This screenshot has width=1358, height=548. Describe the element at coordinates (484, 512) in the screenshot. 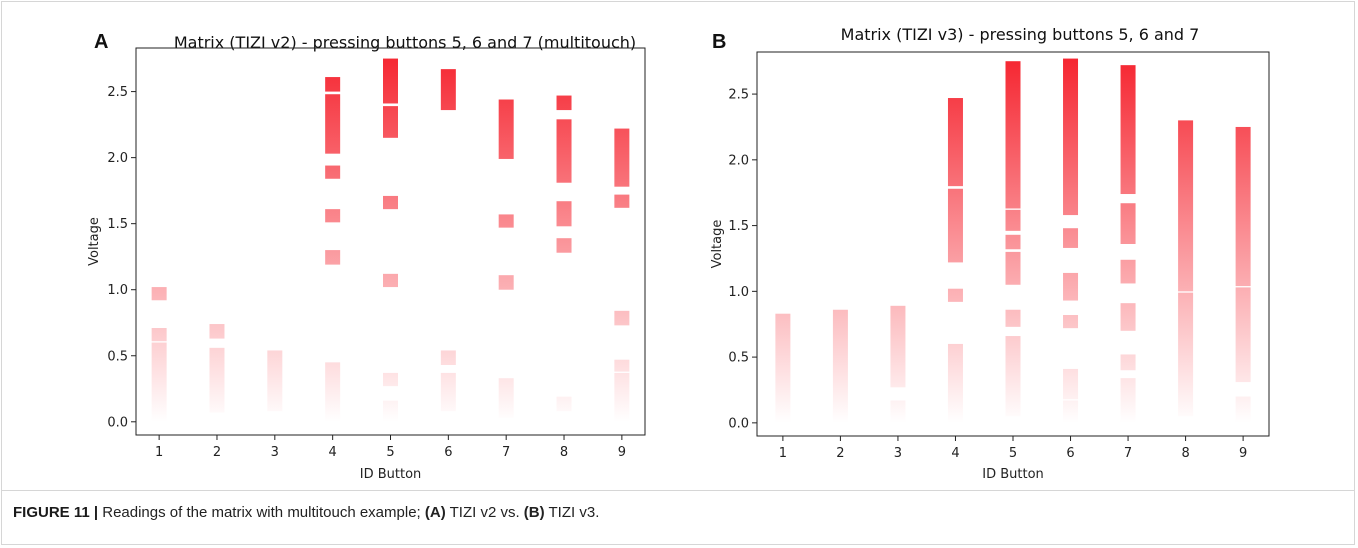

I see `caption-text-2: TIZI v2 vs.` at that location.